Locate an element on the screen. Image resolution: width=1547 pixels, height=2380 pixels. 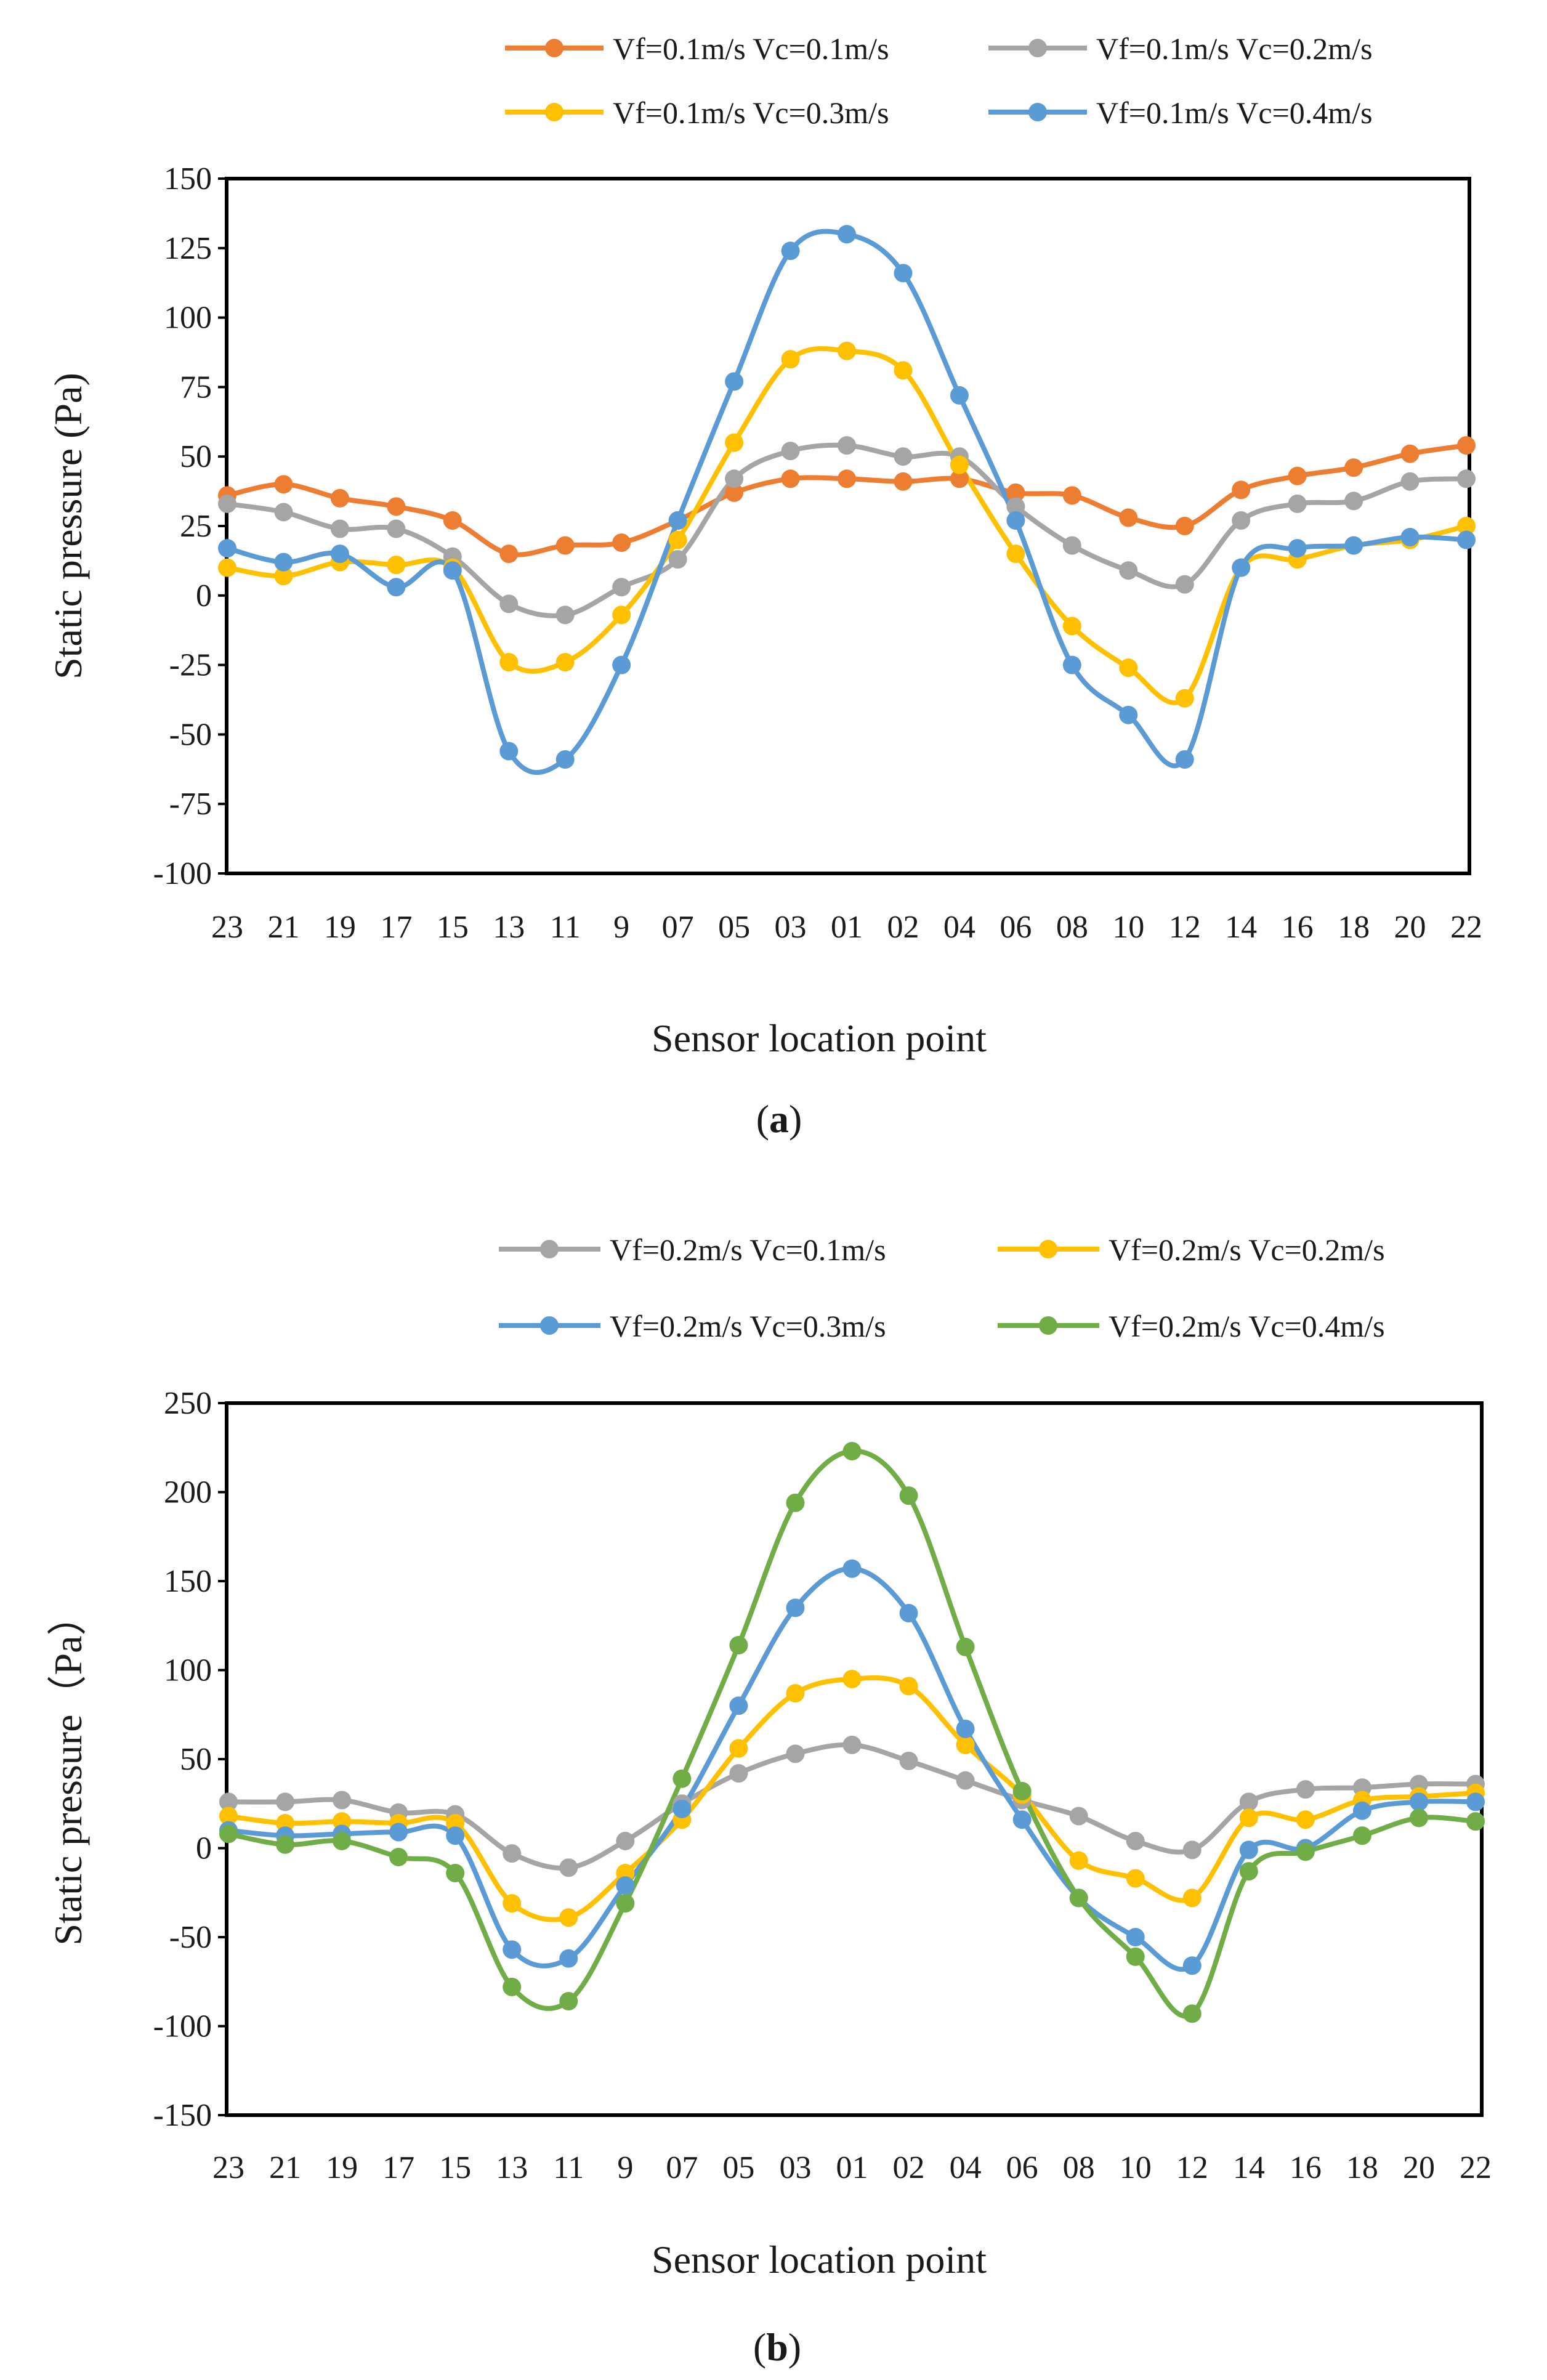
legend-label-a-2: Vf=0.1m/s Vc=0.3m/s is located at coordinates (751, 112).